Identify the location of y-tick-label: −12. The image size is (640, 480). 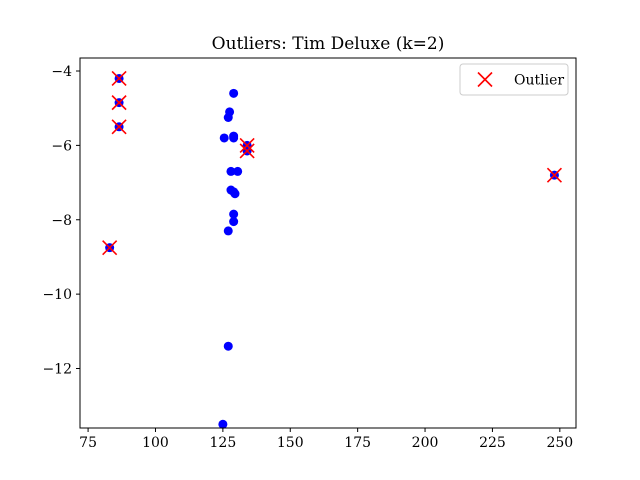
(57, 370).